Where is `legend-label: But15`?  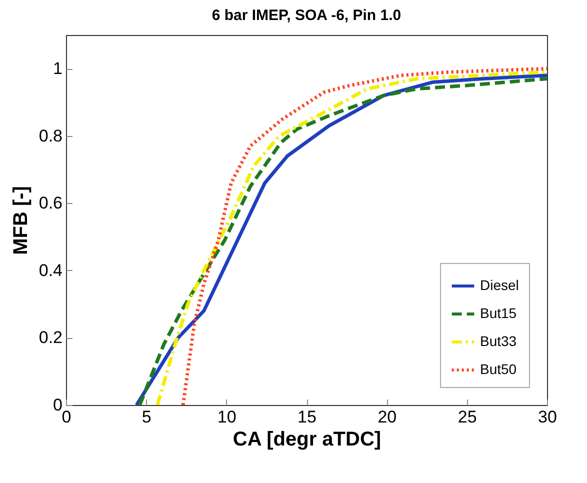
legend-label: But15 is located at coordinates (498, 313).